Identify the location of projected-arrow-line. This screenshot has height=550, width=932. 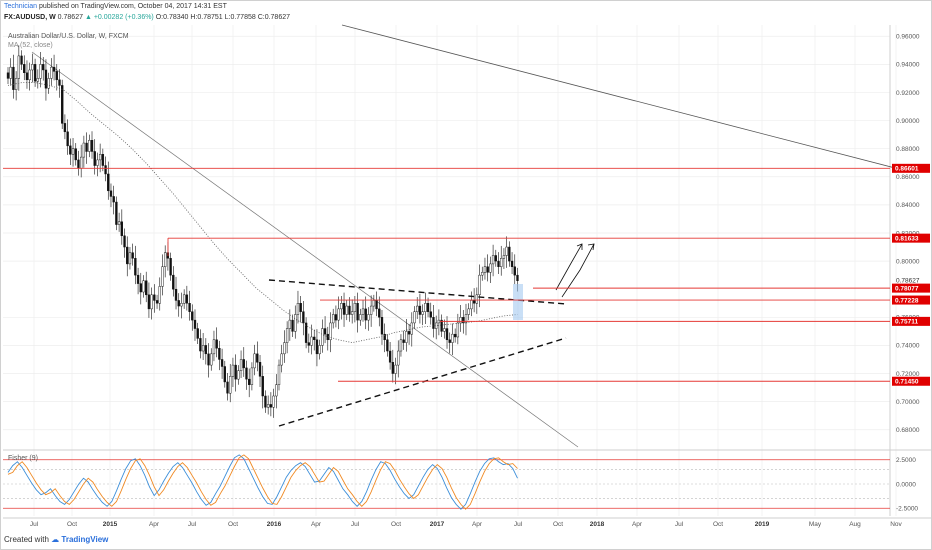
(569, 267).